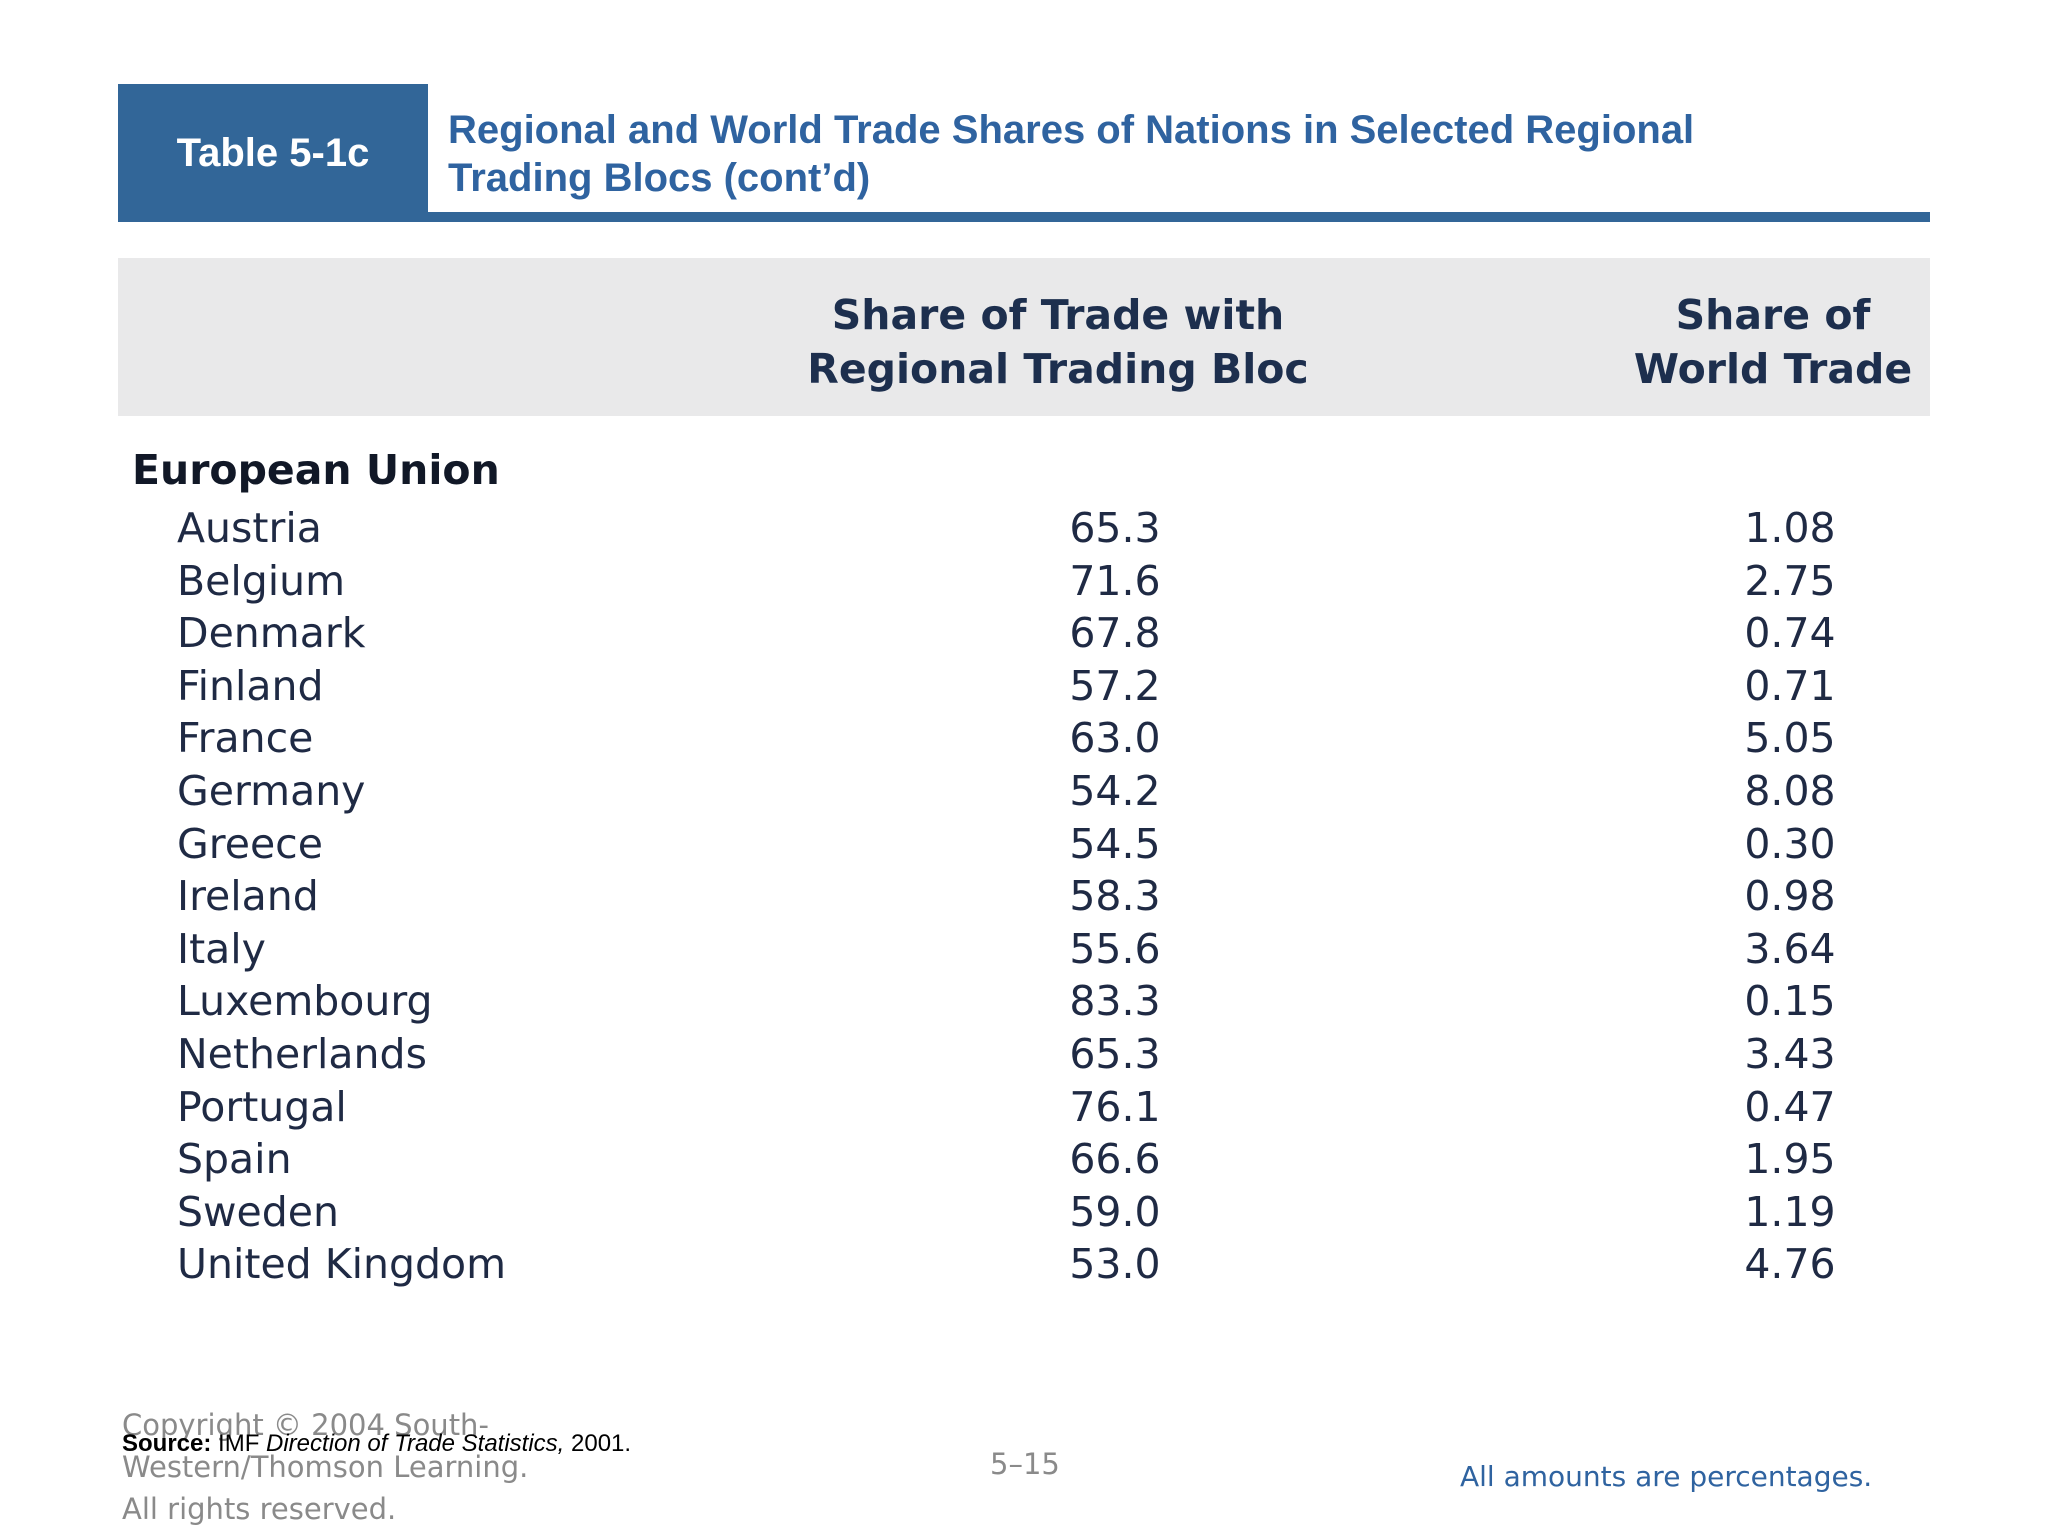  I want to click on bloc-share-cell: 83.3, so click(1115, 1001).